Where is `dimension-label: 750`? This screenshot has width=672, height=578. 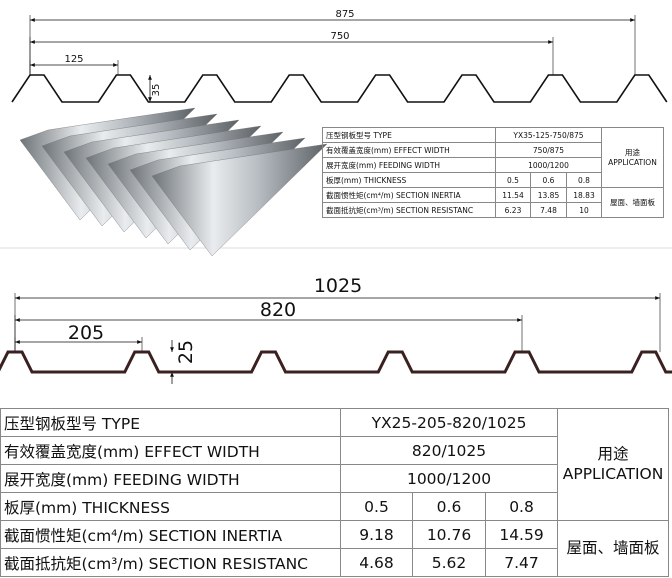
dimension-label: 750 is located at coordinates (339, 36).